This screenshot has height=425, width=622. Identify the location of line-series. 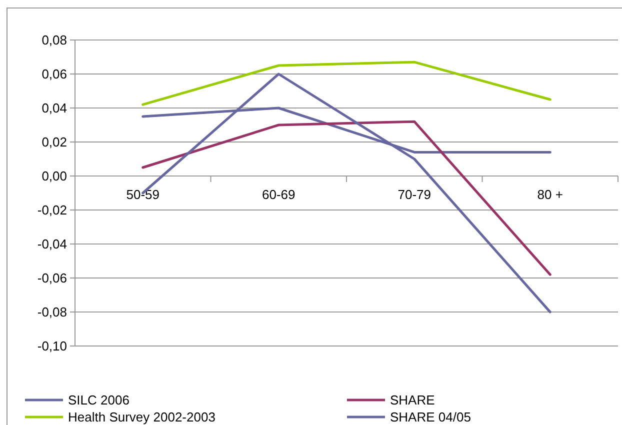
(347, 83).